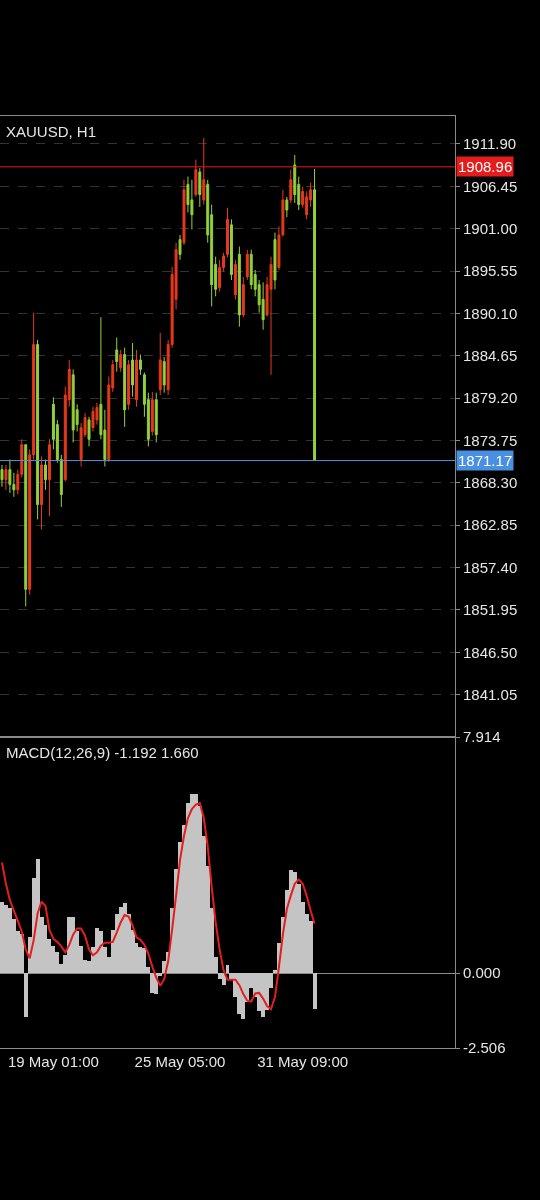 Image resolution: width=540 pixels, height=1200 pixels. Describe the element at coordinates (53, 1061) in the screenshot. I see `x-tick-label: 19 May 01:00` at that location.